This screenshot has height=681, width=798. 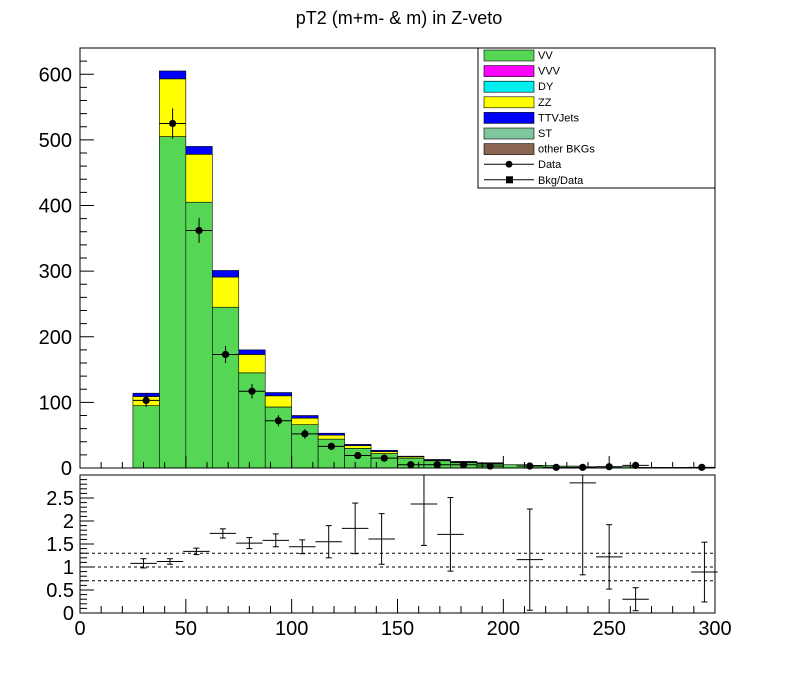 I want to click on ratio-y-tick-label: 0.5, so click(x=60, y=591).